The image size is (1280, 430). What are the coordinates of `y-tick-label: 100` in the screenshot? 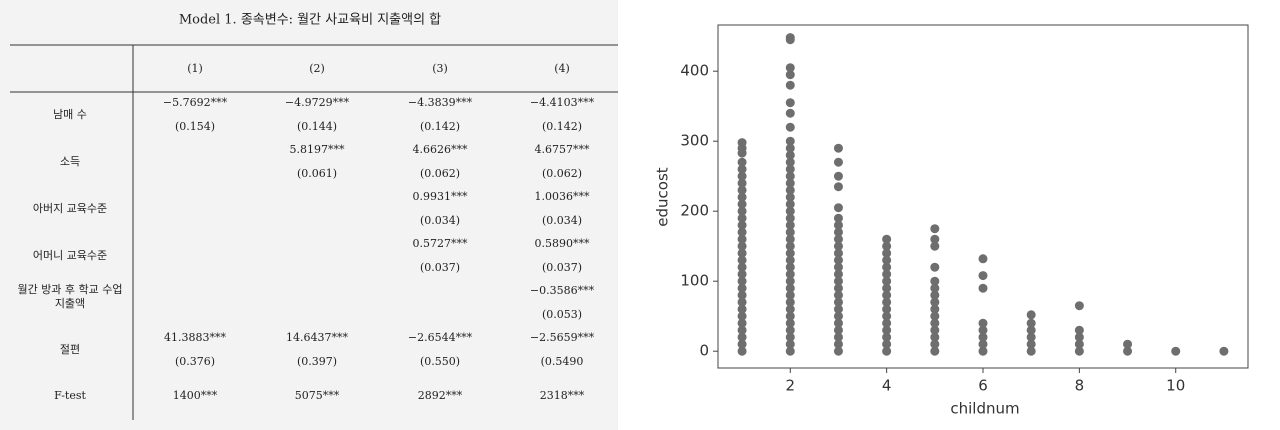 It's located at (694, 281).